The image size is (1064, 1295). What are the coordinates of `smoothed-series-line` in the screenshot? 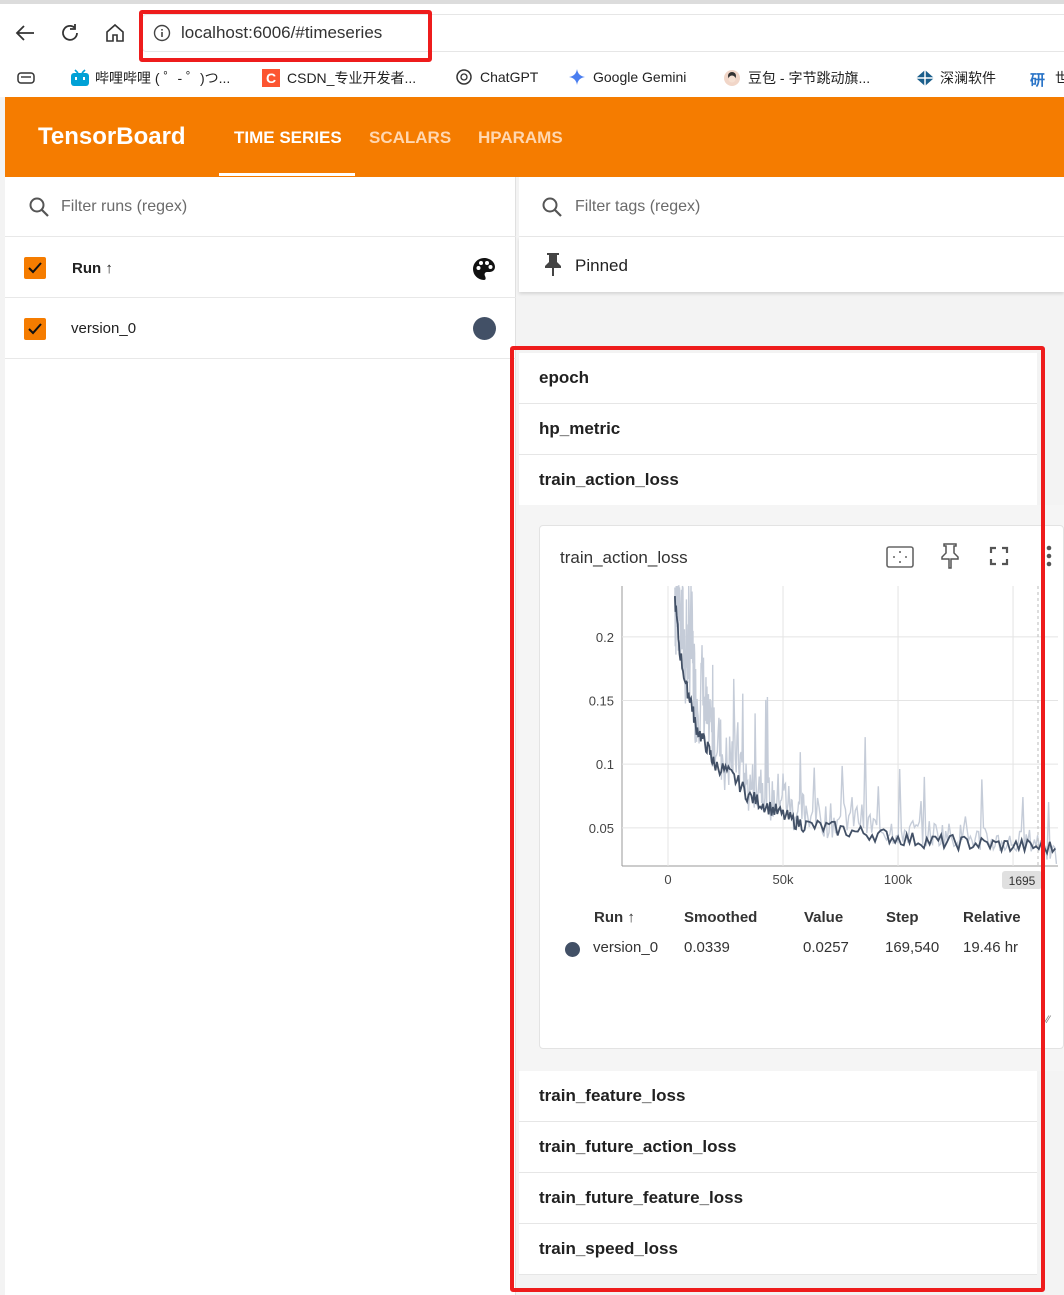 It's located at (865, 726).